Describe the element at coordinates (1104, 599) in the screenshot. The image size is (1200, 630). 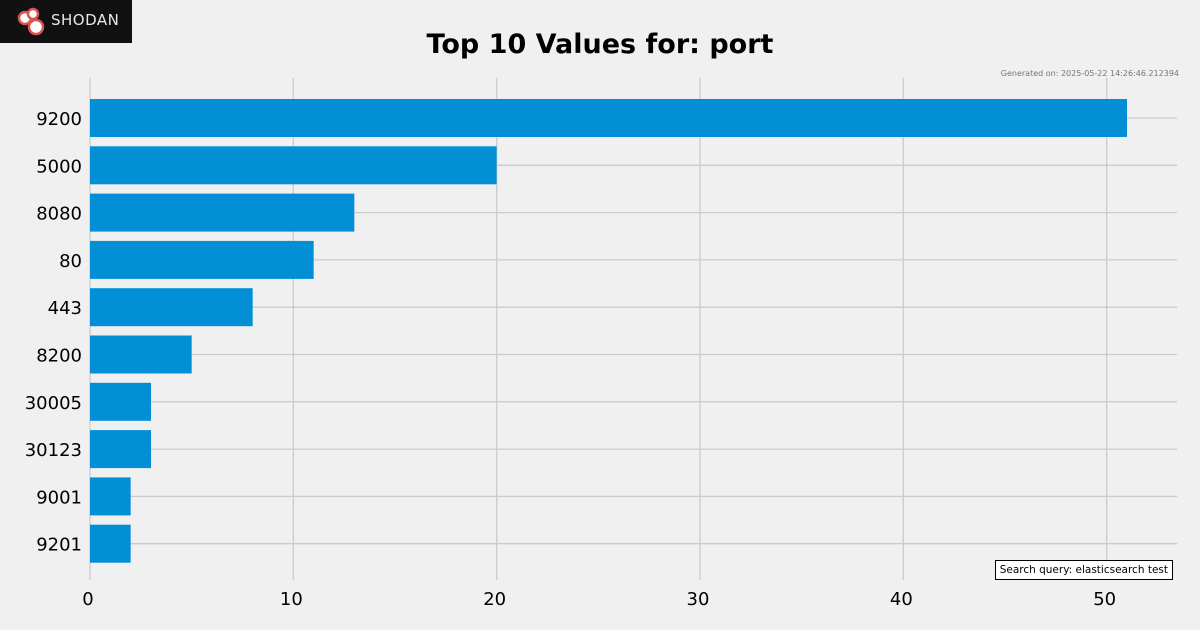
I see `x-tick-label: 50` at that location.